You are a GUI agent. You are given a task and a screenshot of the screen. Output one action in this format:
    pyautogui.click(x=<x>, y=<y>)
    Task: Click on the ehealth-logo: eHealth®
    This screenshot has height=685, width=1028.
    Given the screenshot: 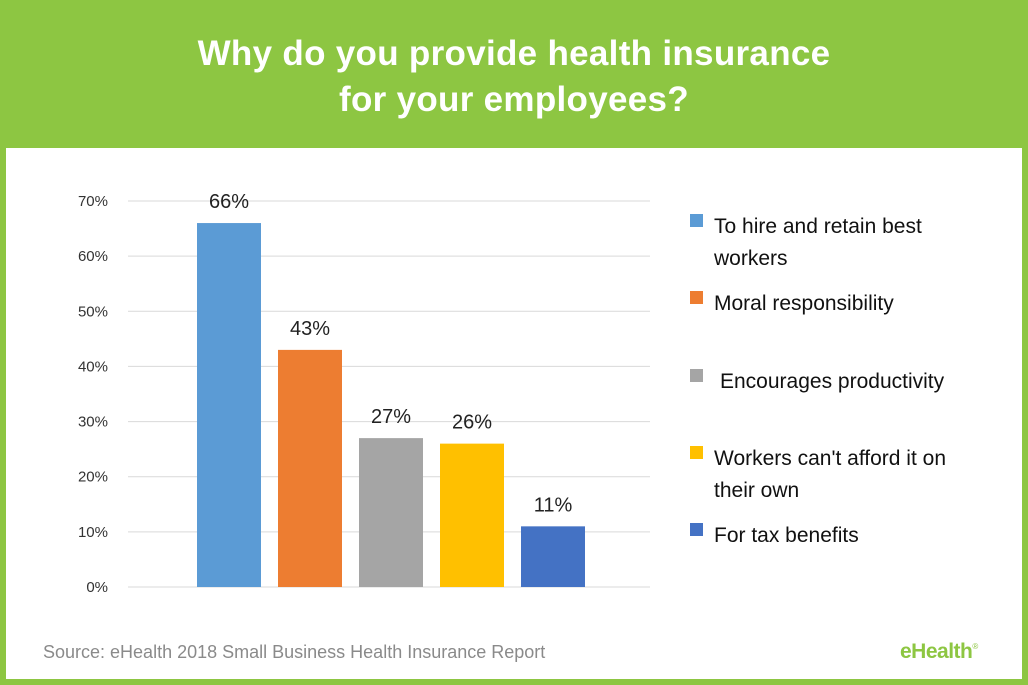 What is the action you would take?
    pyautogui.click(x=939, y=652)
    